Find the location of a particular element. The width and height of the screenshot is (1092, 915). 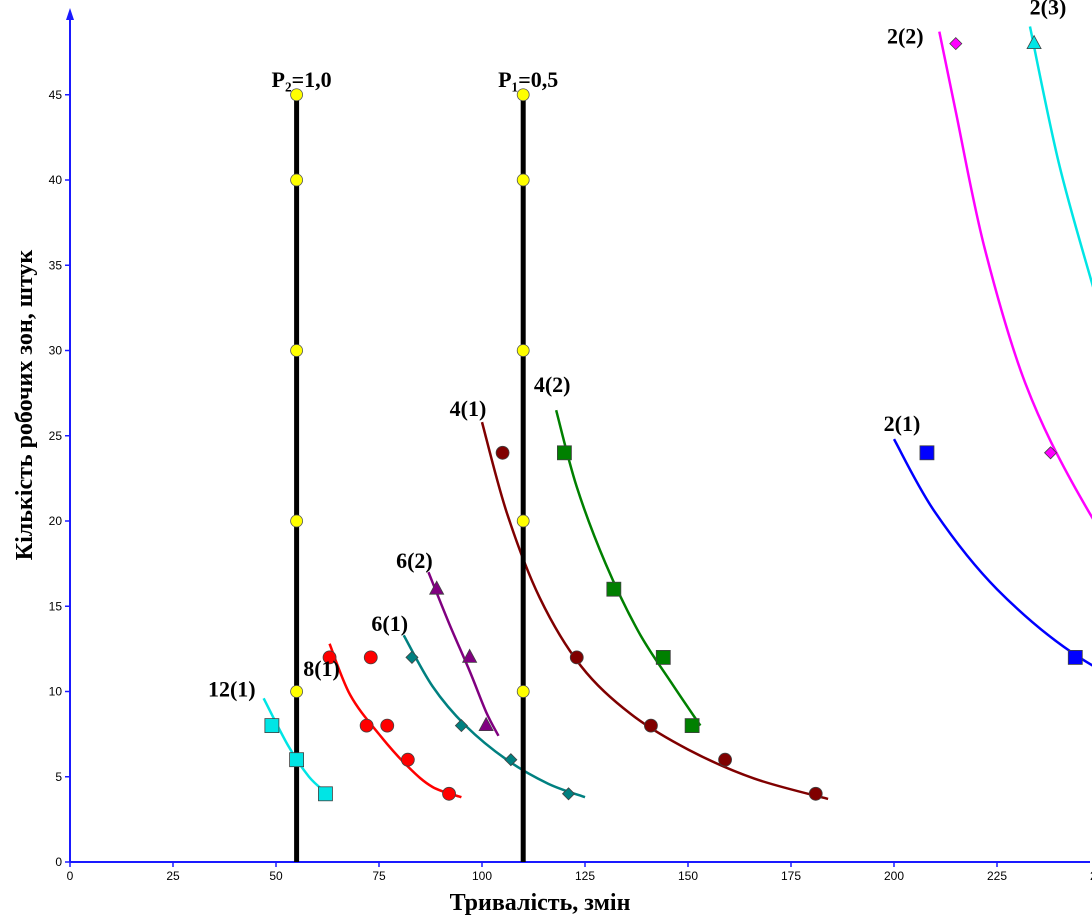

x-tick-label: 200 is located at coordinates (894, 876).